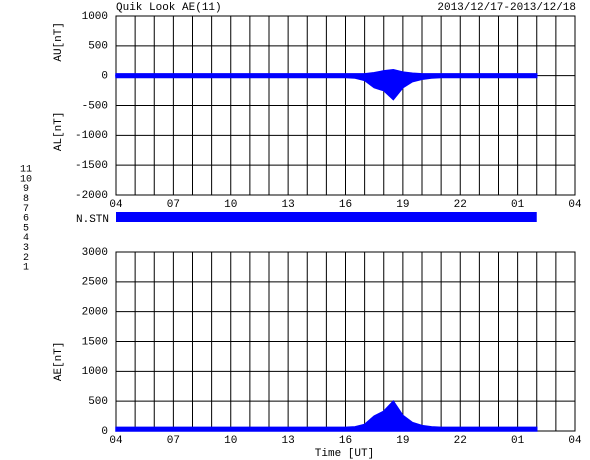 This screenshot has height=460, width=590. Describe the element at coordinates (26, 258) in the screenshot. I see `station-legend-label: 2` at that location.